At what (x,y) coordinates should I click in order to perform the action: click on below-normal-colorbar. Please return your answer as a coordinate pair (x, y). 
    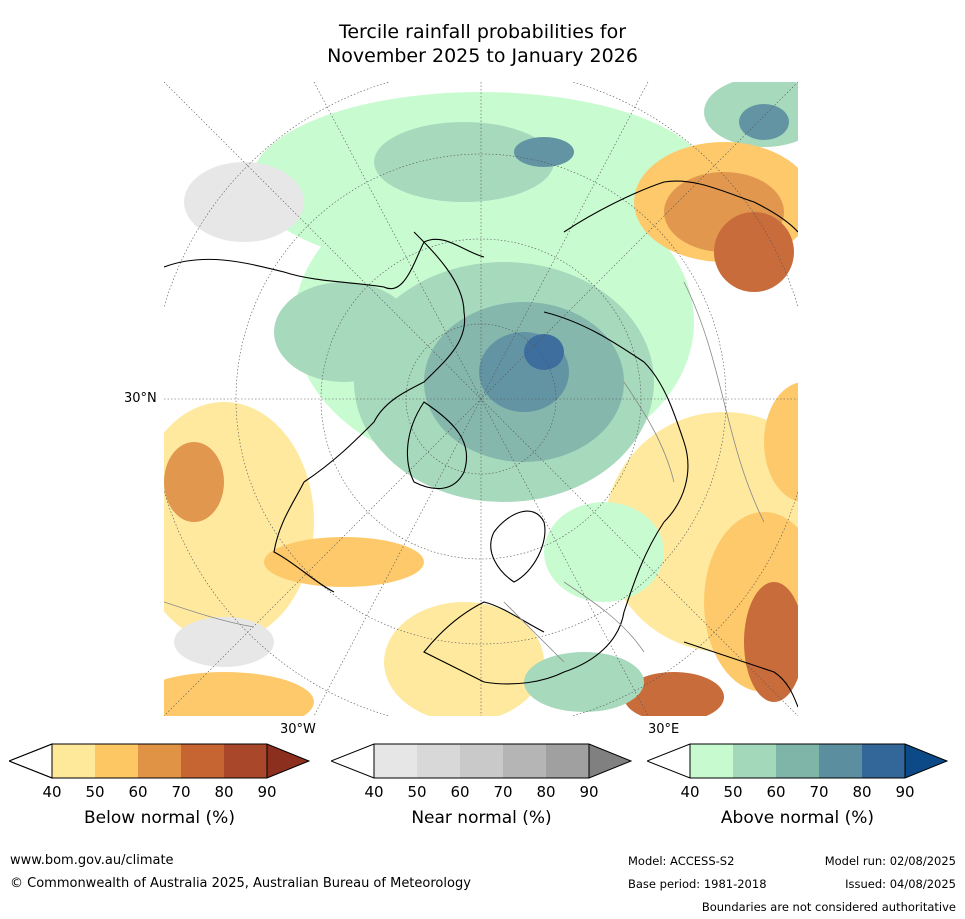
    Looking at the image, I should click on (159, 761).